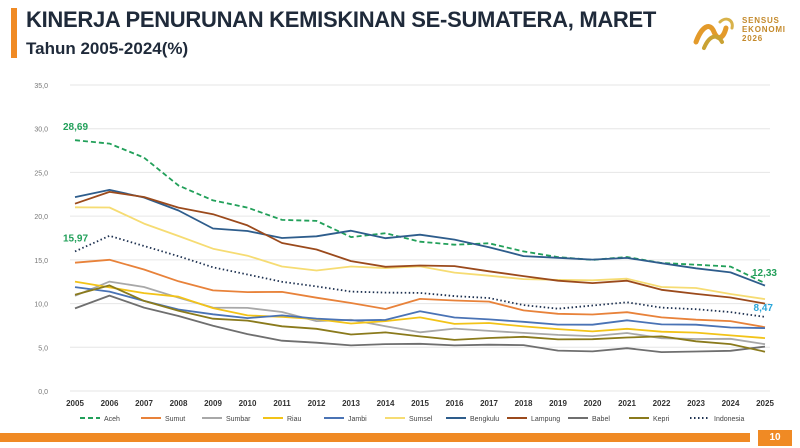 Image resolution: width=800 pixels, height=448 pixels. What do you see at coordinates (524, 403) in the screenshot?
I see `x-tick-label: 2018` at bounding box center [524, 403].